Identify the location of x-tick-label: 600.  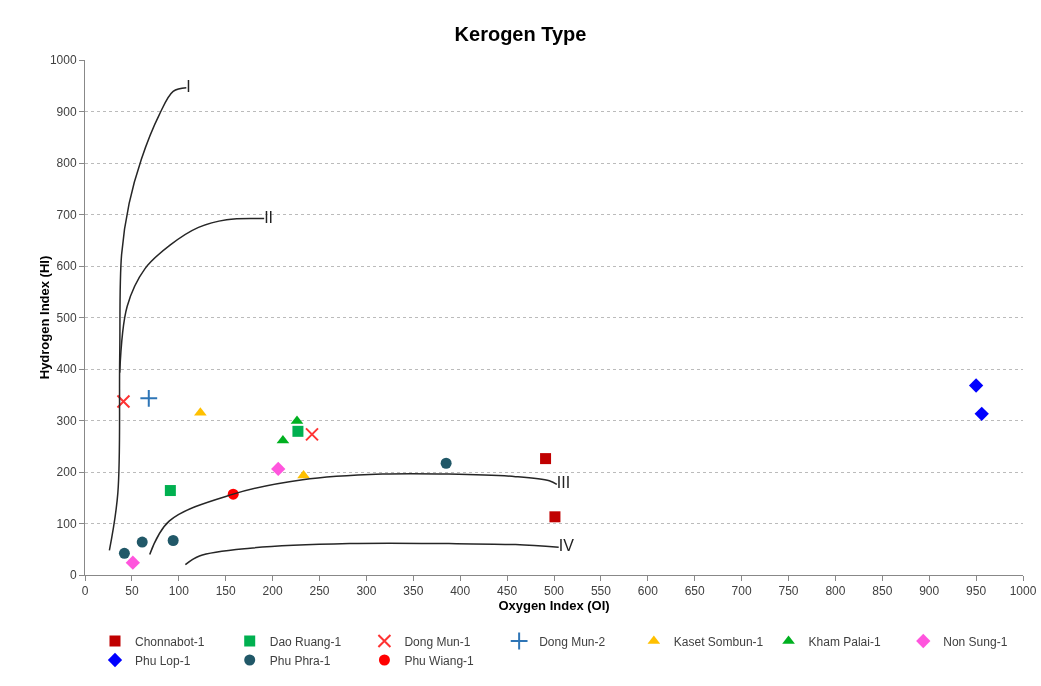
(648, 591).